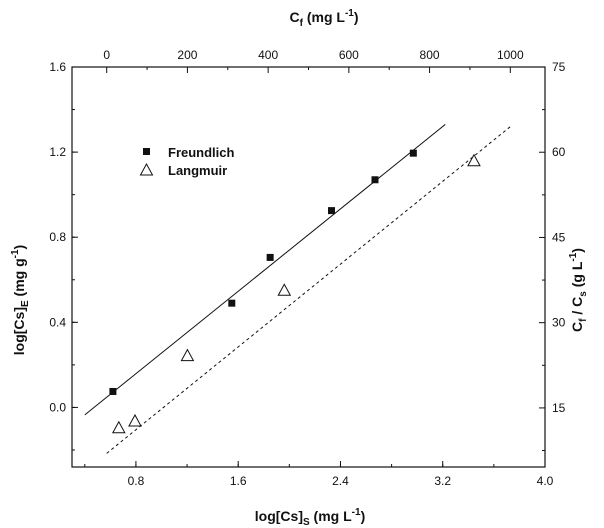  I want to click on y-tick-label-left: 1.6, so click(57, 67).